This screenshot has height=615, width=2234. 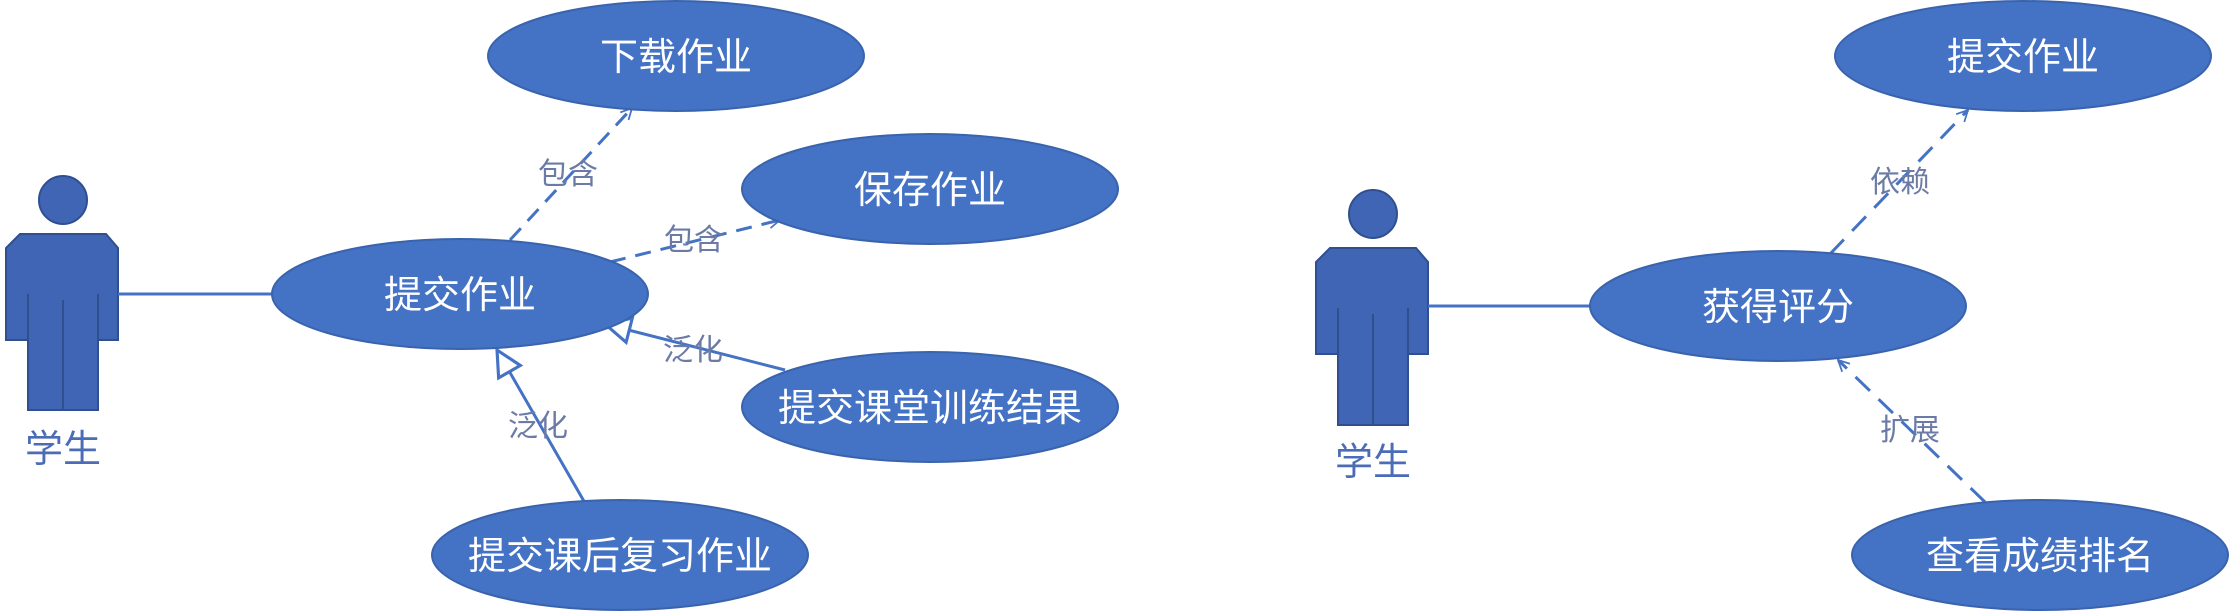 What do you see at coordinates (62, 323) in the screenshot?
I see `actor-student-left: 学生` at bounding box center [62, 323].